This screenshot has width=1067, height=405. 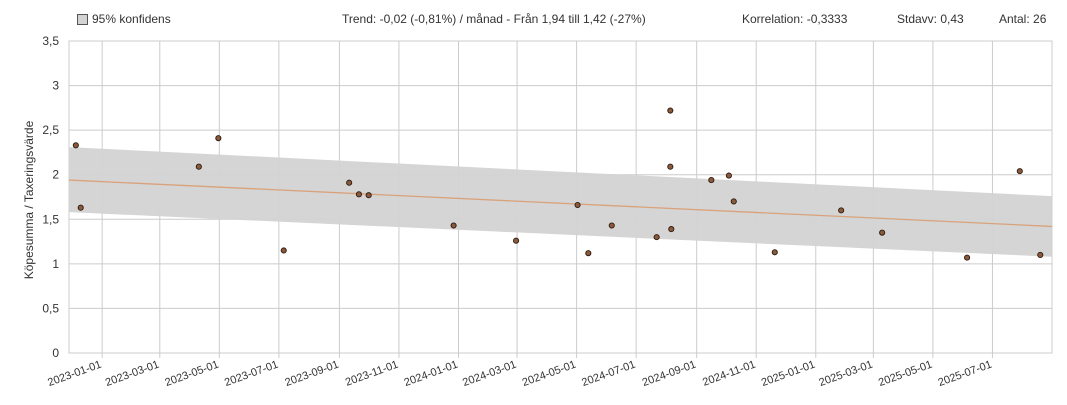 What do you see at coordinates (431, 374) in the screenshot?
I see `x-tick-label: 2024-01-01` at bounding box center [431, 374].